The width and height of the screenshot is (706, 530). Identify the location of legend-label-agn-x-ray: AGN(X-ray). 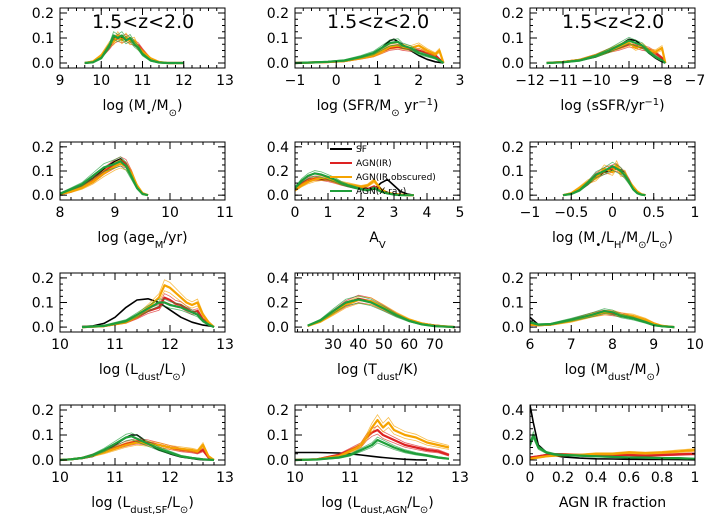
(381, 192).